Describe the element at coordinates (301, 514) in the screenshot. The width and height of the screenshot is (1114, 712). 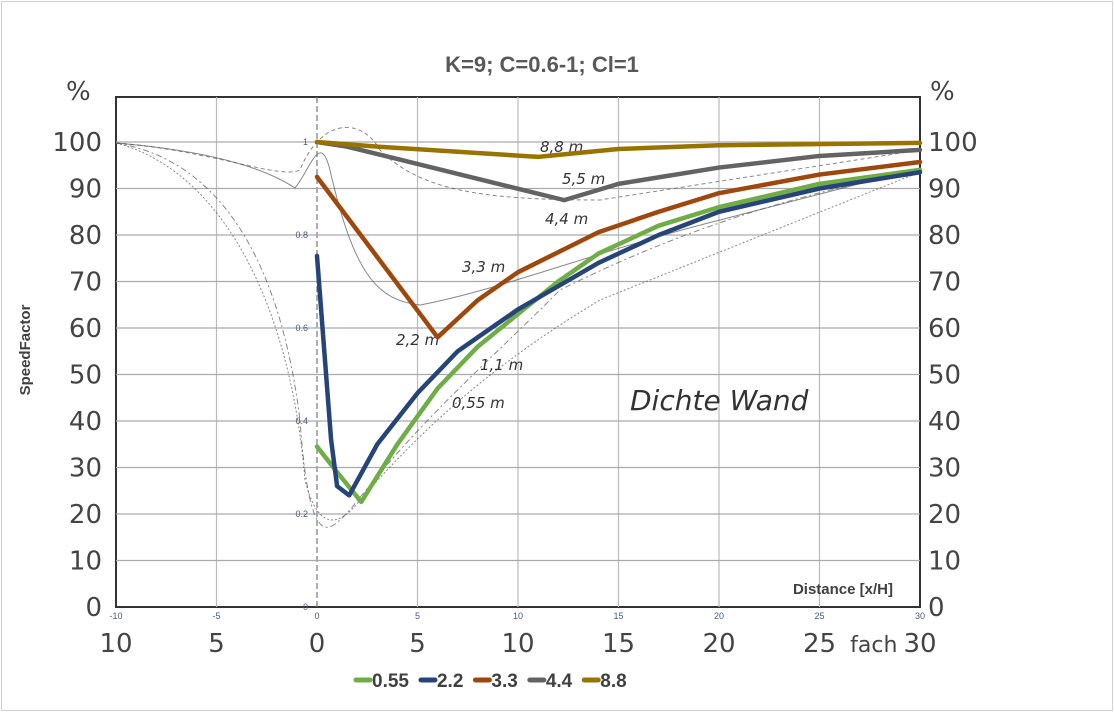
I see `y-tick-label: 0.2` at that location.